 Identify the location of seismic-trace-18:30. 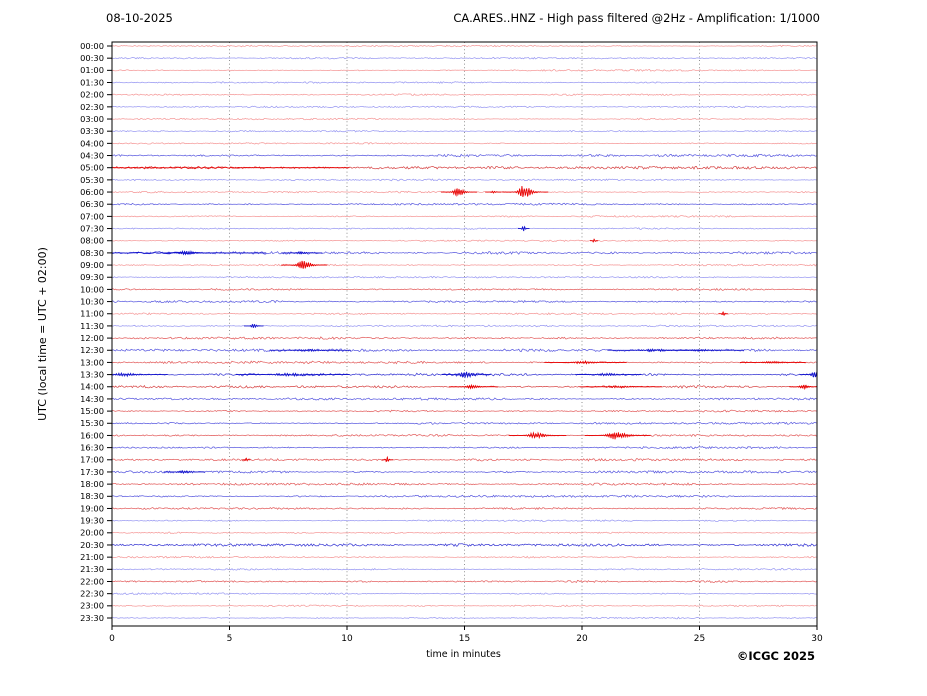
(464, 496).